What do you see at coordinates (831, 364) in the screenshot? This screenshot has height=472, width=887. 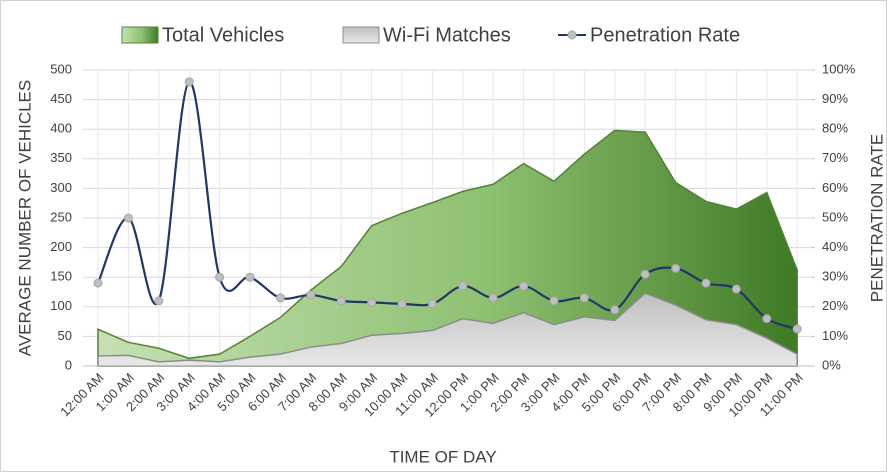 I see `y2-tick-label: 0%` at bounding box center [831, 364].